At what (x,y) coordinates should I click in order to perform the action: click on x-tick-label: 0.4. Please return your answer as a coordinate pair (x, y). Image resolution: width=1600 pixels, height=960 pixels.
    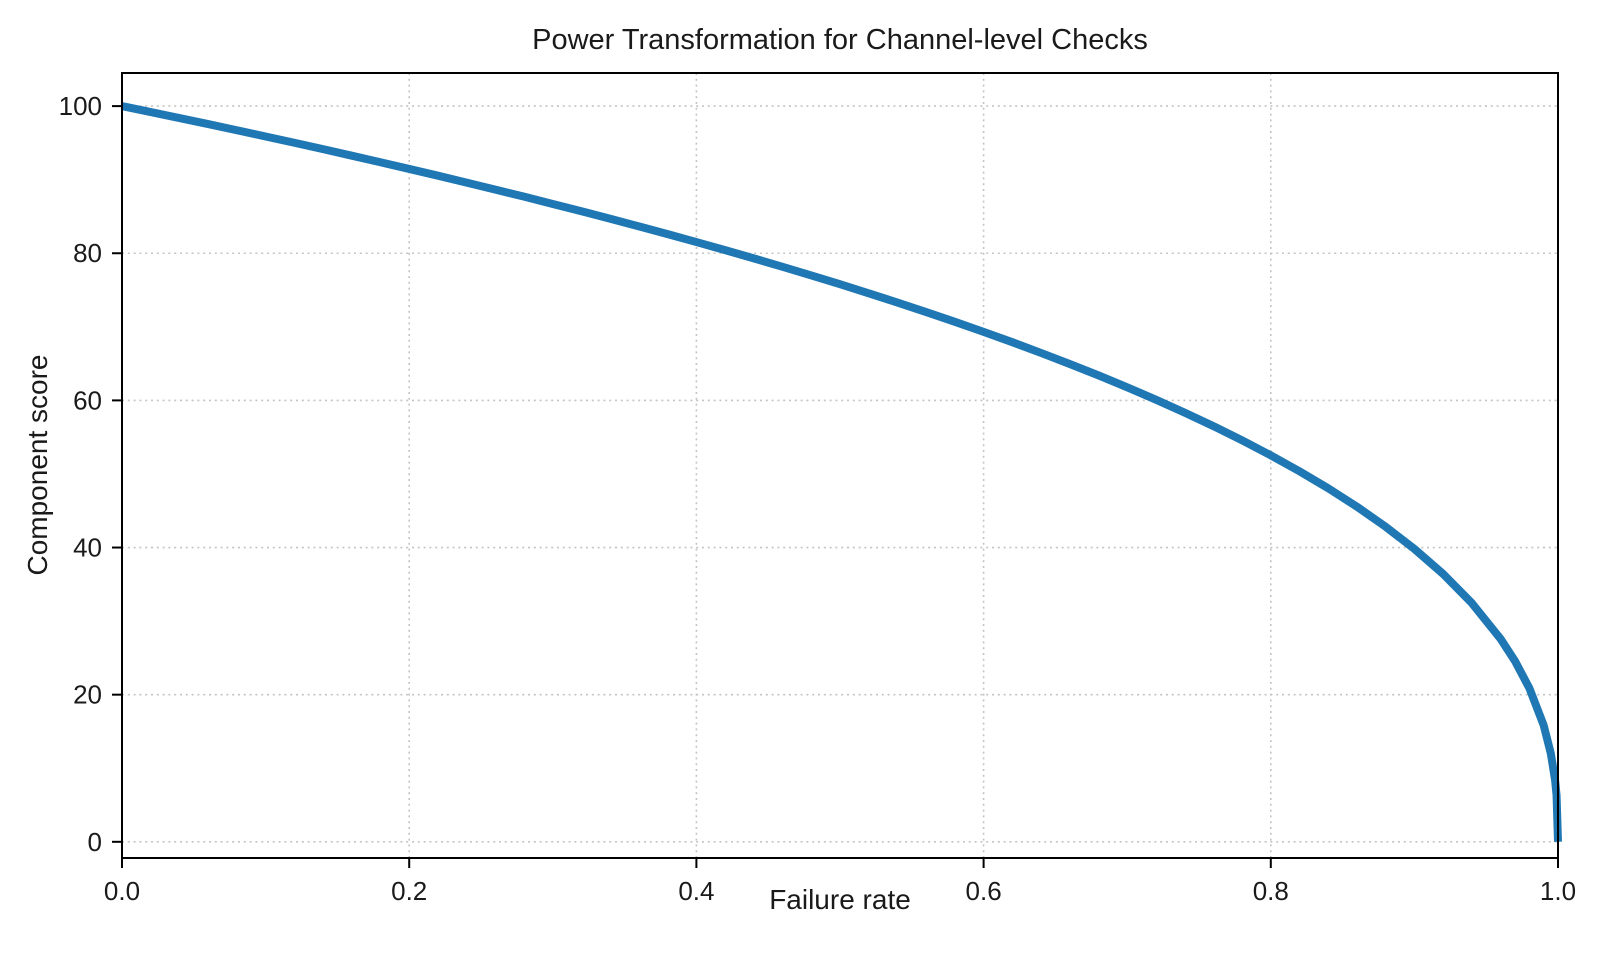
    Looking at the image, I should click on (696, 891).